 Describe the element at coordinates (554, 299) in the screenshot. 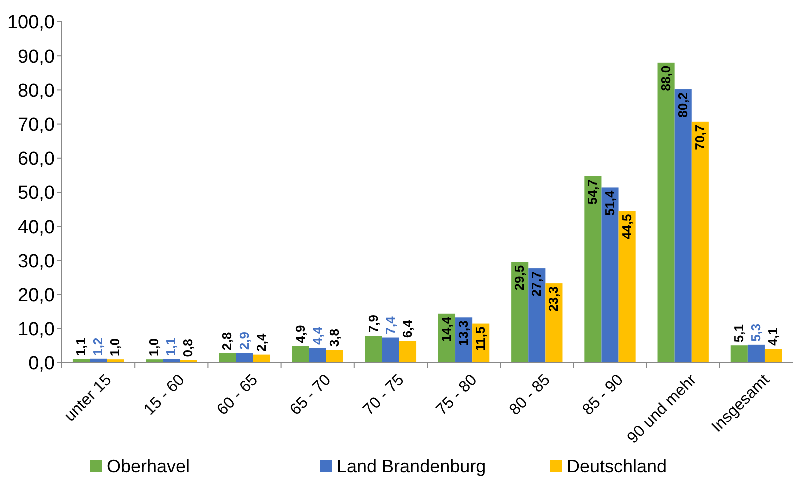

I see `data-label: 23,3` at that location.